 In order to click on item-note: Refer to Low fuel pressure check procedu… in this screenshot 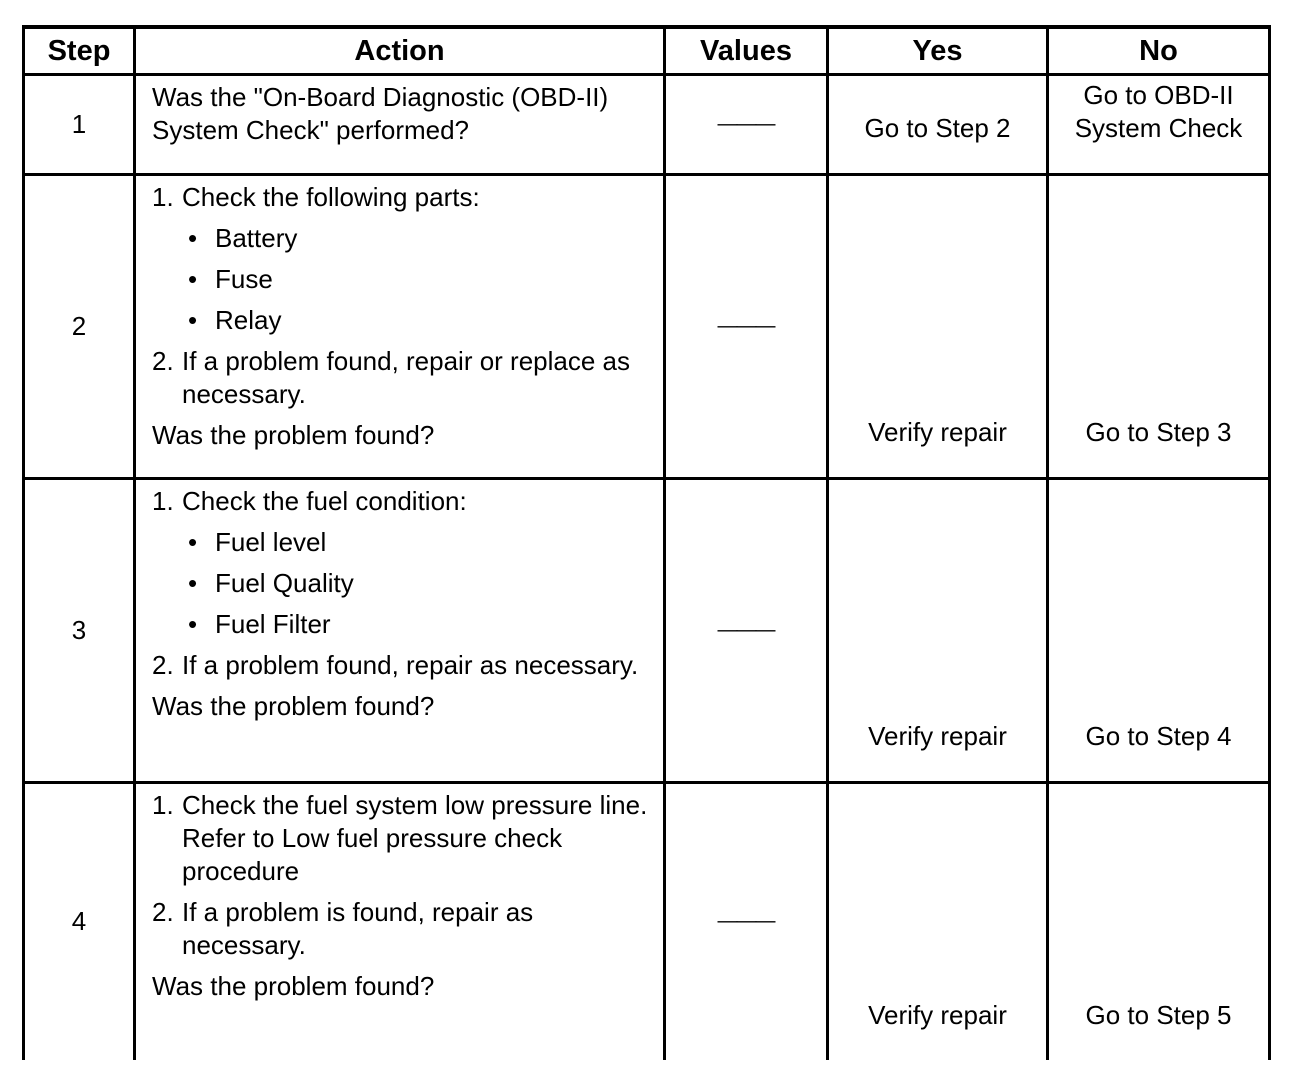, I will do `click(372, 854)`.